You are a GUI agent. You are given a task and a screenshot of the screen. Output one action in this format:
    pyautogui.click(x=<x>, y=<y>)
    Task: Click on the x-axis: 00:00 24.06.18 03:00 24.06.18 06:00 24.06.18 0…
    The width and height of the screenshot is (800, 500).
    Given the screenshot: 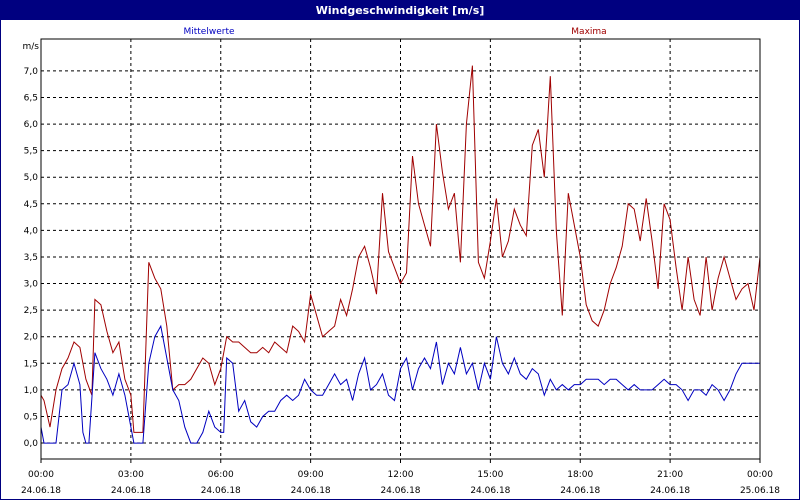 What is the action you would take?
    pyautogui.click(x=400, y=477)
    